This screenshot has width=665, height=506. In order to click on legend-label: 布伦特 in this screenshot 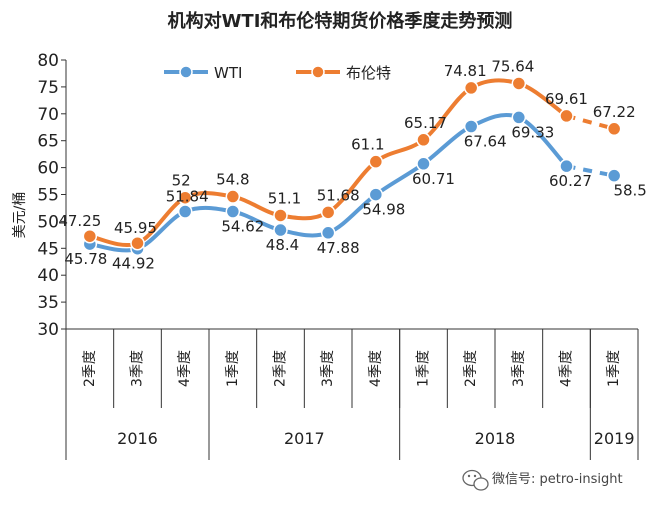, I will do `click(368, 73)`.